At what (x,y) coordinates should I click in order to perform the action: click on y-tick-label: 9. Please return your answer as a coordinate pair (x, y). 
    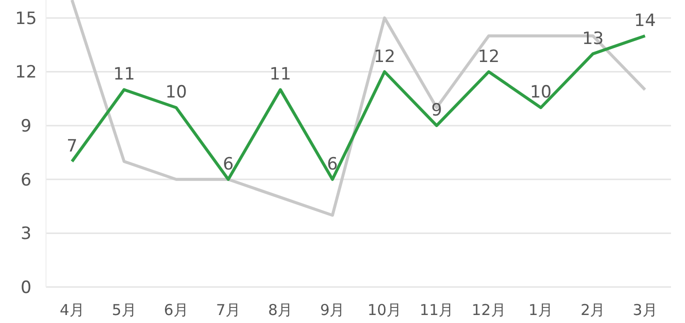
    Looking at the image, I should click on (26, 126).